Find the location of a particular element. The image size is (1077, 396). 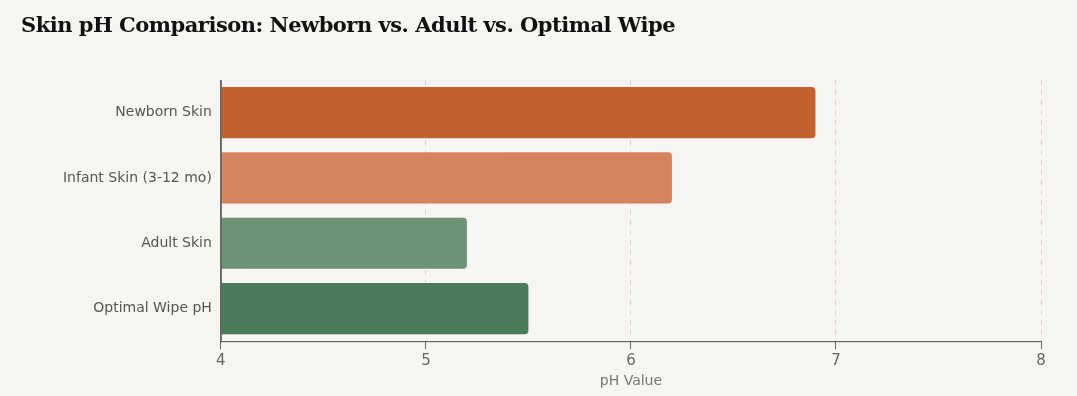

x-tick-label: 6 is located at coordinates (631, 360).